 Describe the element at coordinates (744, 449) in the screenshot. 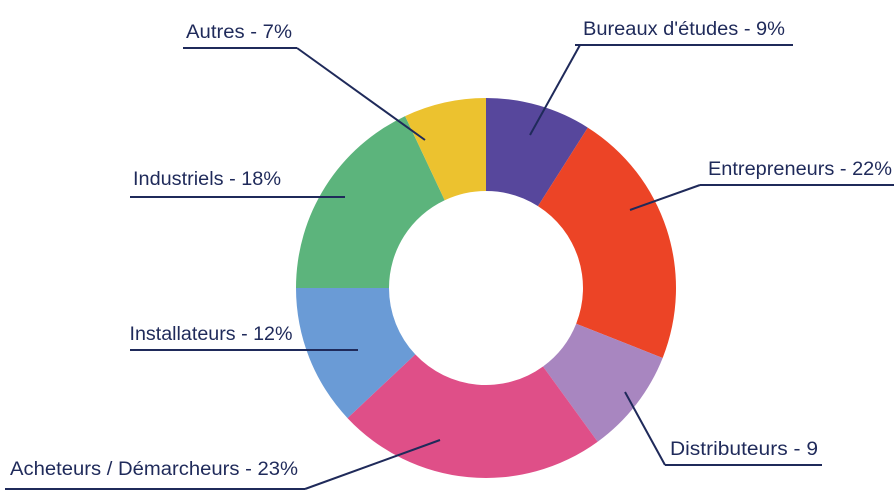

I see `segment-label: Distributeurs - 9` at that location.